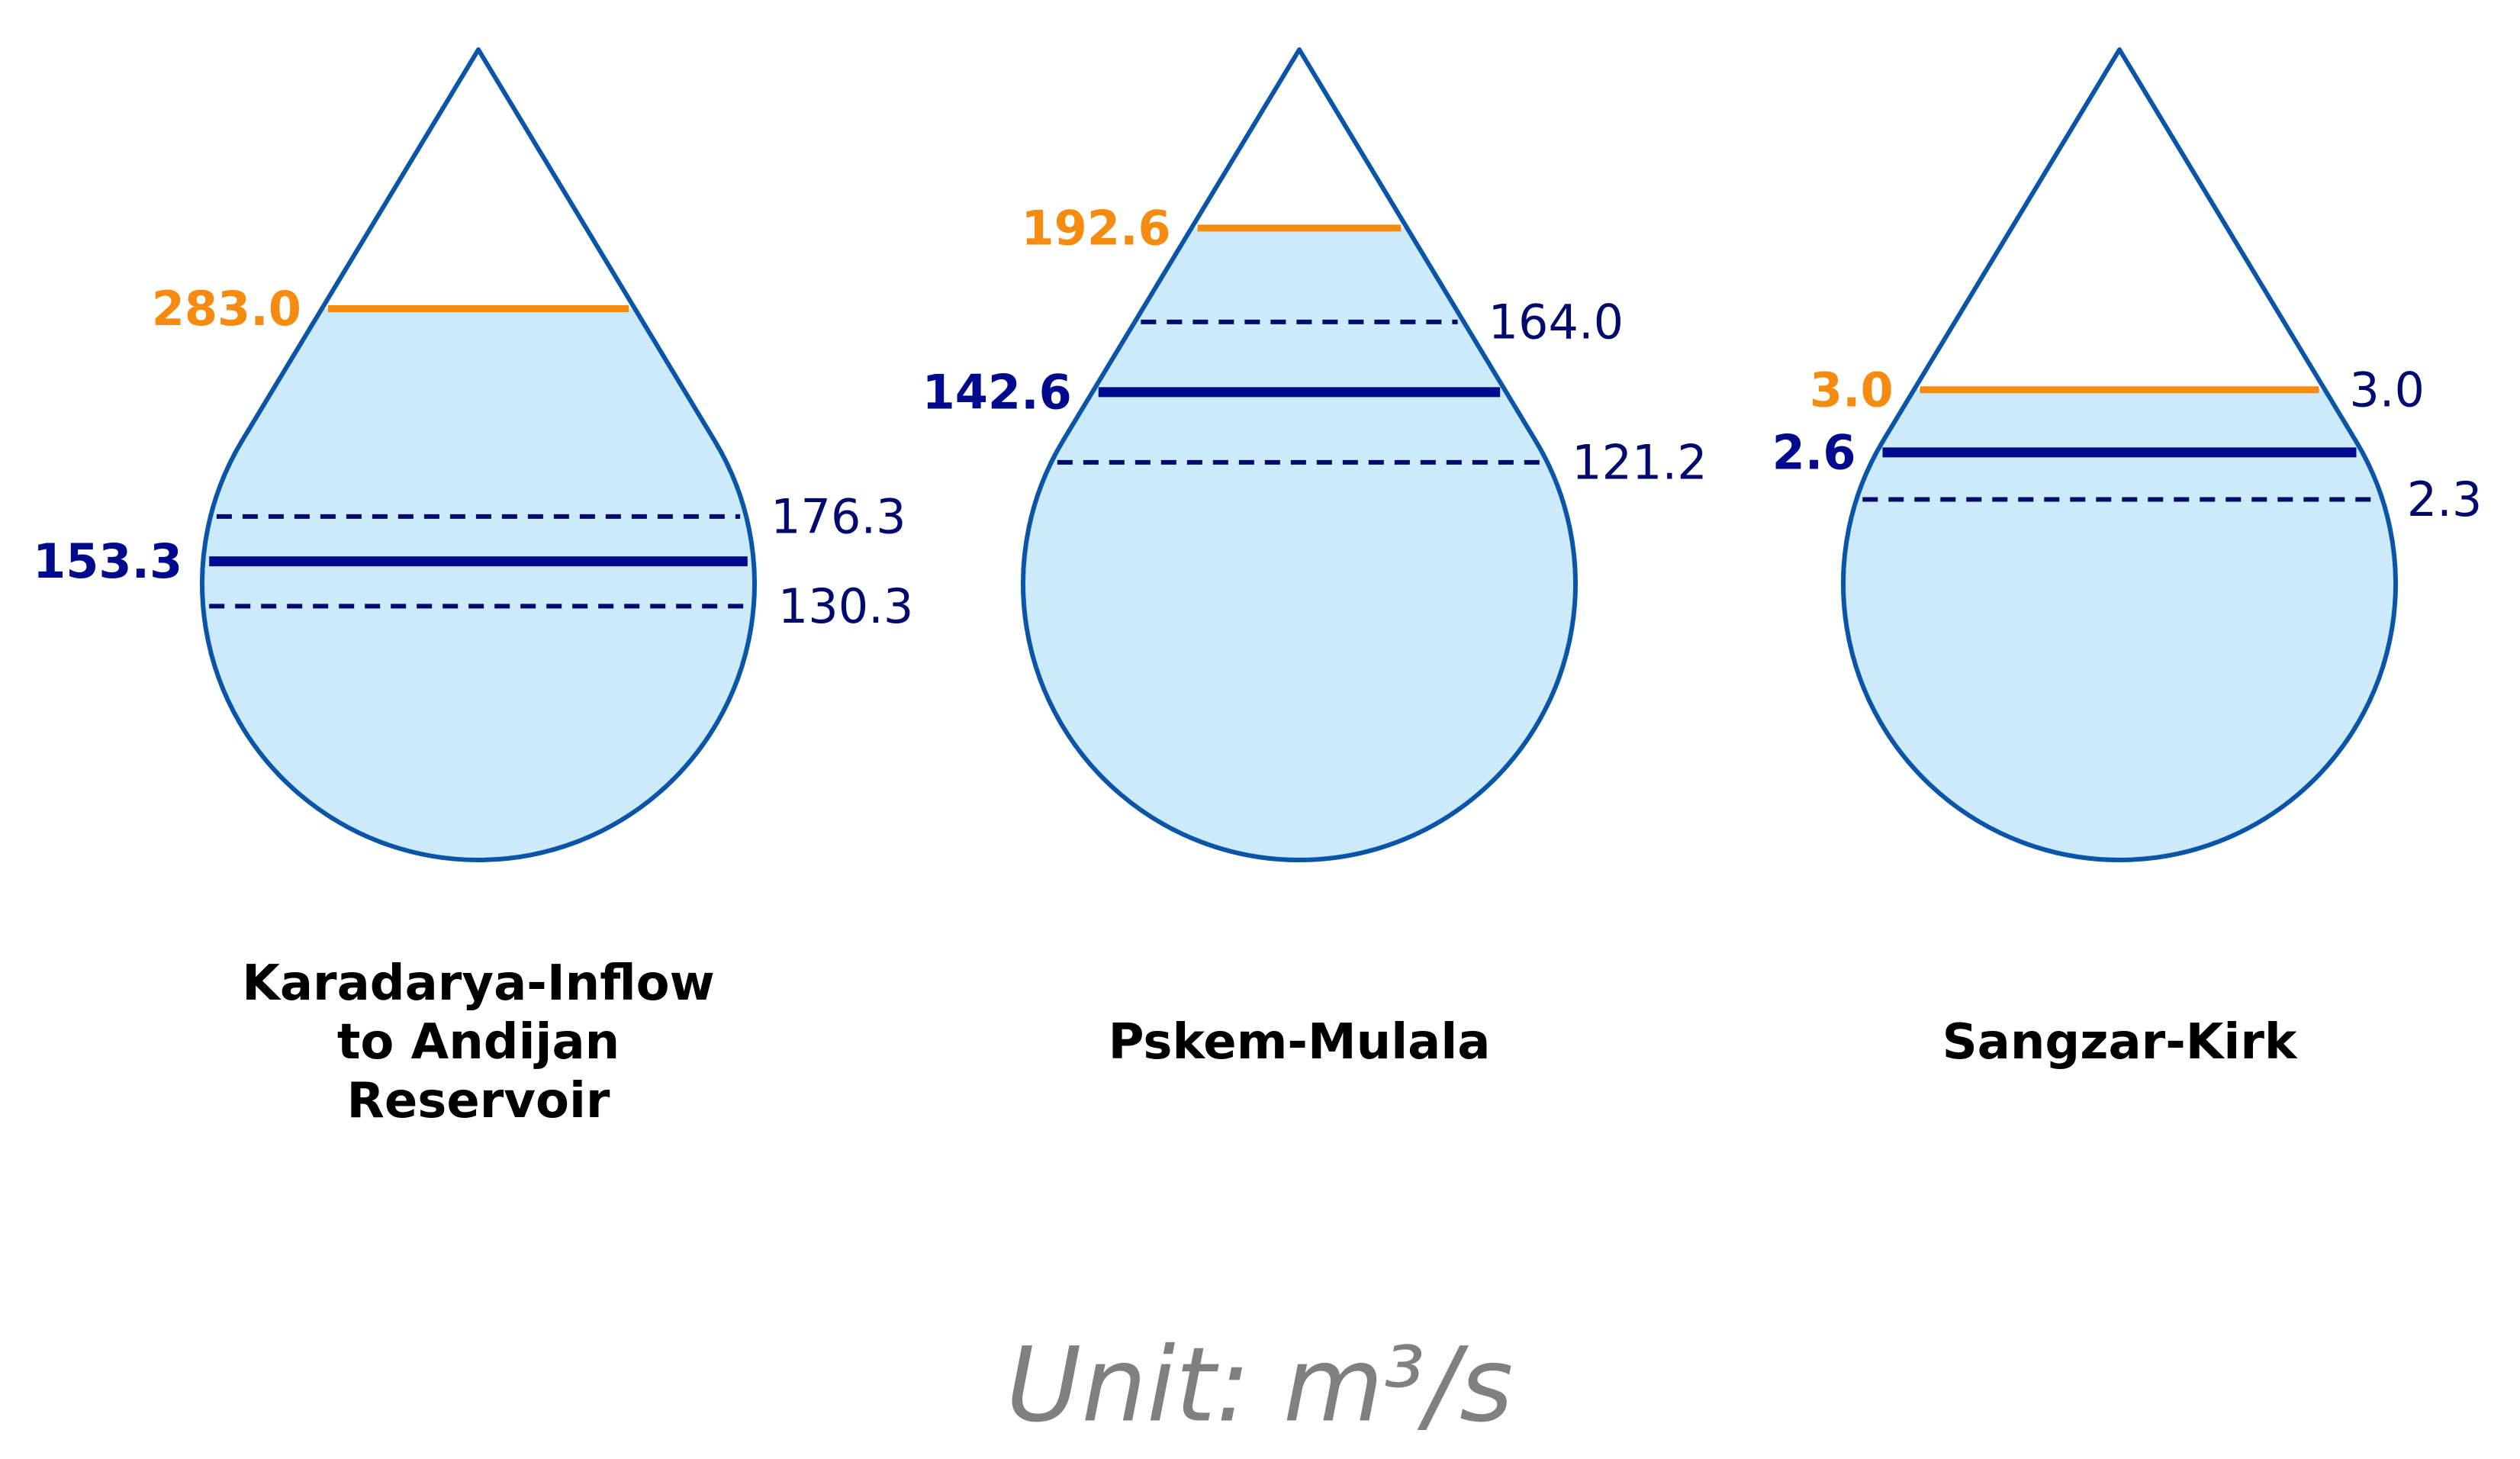 This screenshot has width=2520, height=1459. What do you see at coordinates (997, 392) in the screenshot?
I see `mean-value-label: 142.6` at bounding box center [997, 392].